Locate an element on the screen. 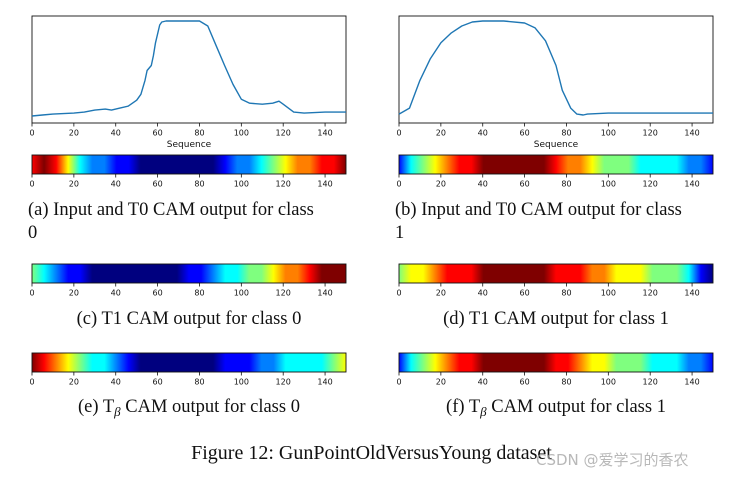 This screenshot has height=478, width=743. caption-d: (d) T1 CAM output for class 1 is located at coordinates (556, 319).